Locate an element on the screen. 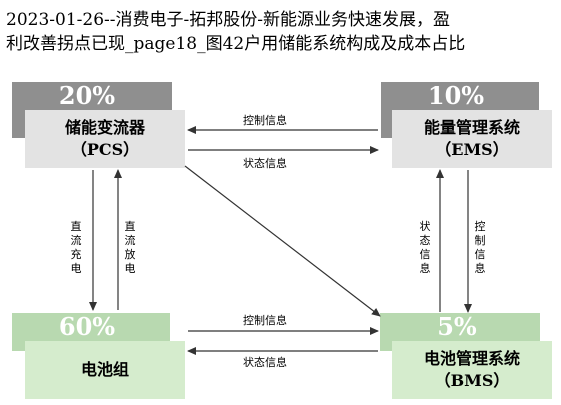 This screenshot has width=561, height=405. pcs-ems-status-label: 状态信息 is located at coordinates (265, 163).